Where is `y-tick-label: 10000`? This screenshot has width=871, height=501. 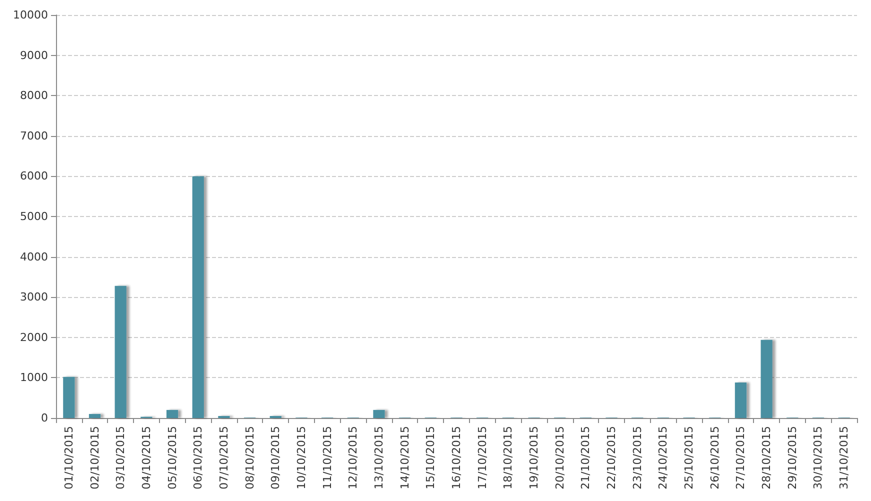
y-tick-label: 10000 is located at coordinates (30, 15).